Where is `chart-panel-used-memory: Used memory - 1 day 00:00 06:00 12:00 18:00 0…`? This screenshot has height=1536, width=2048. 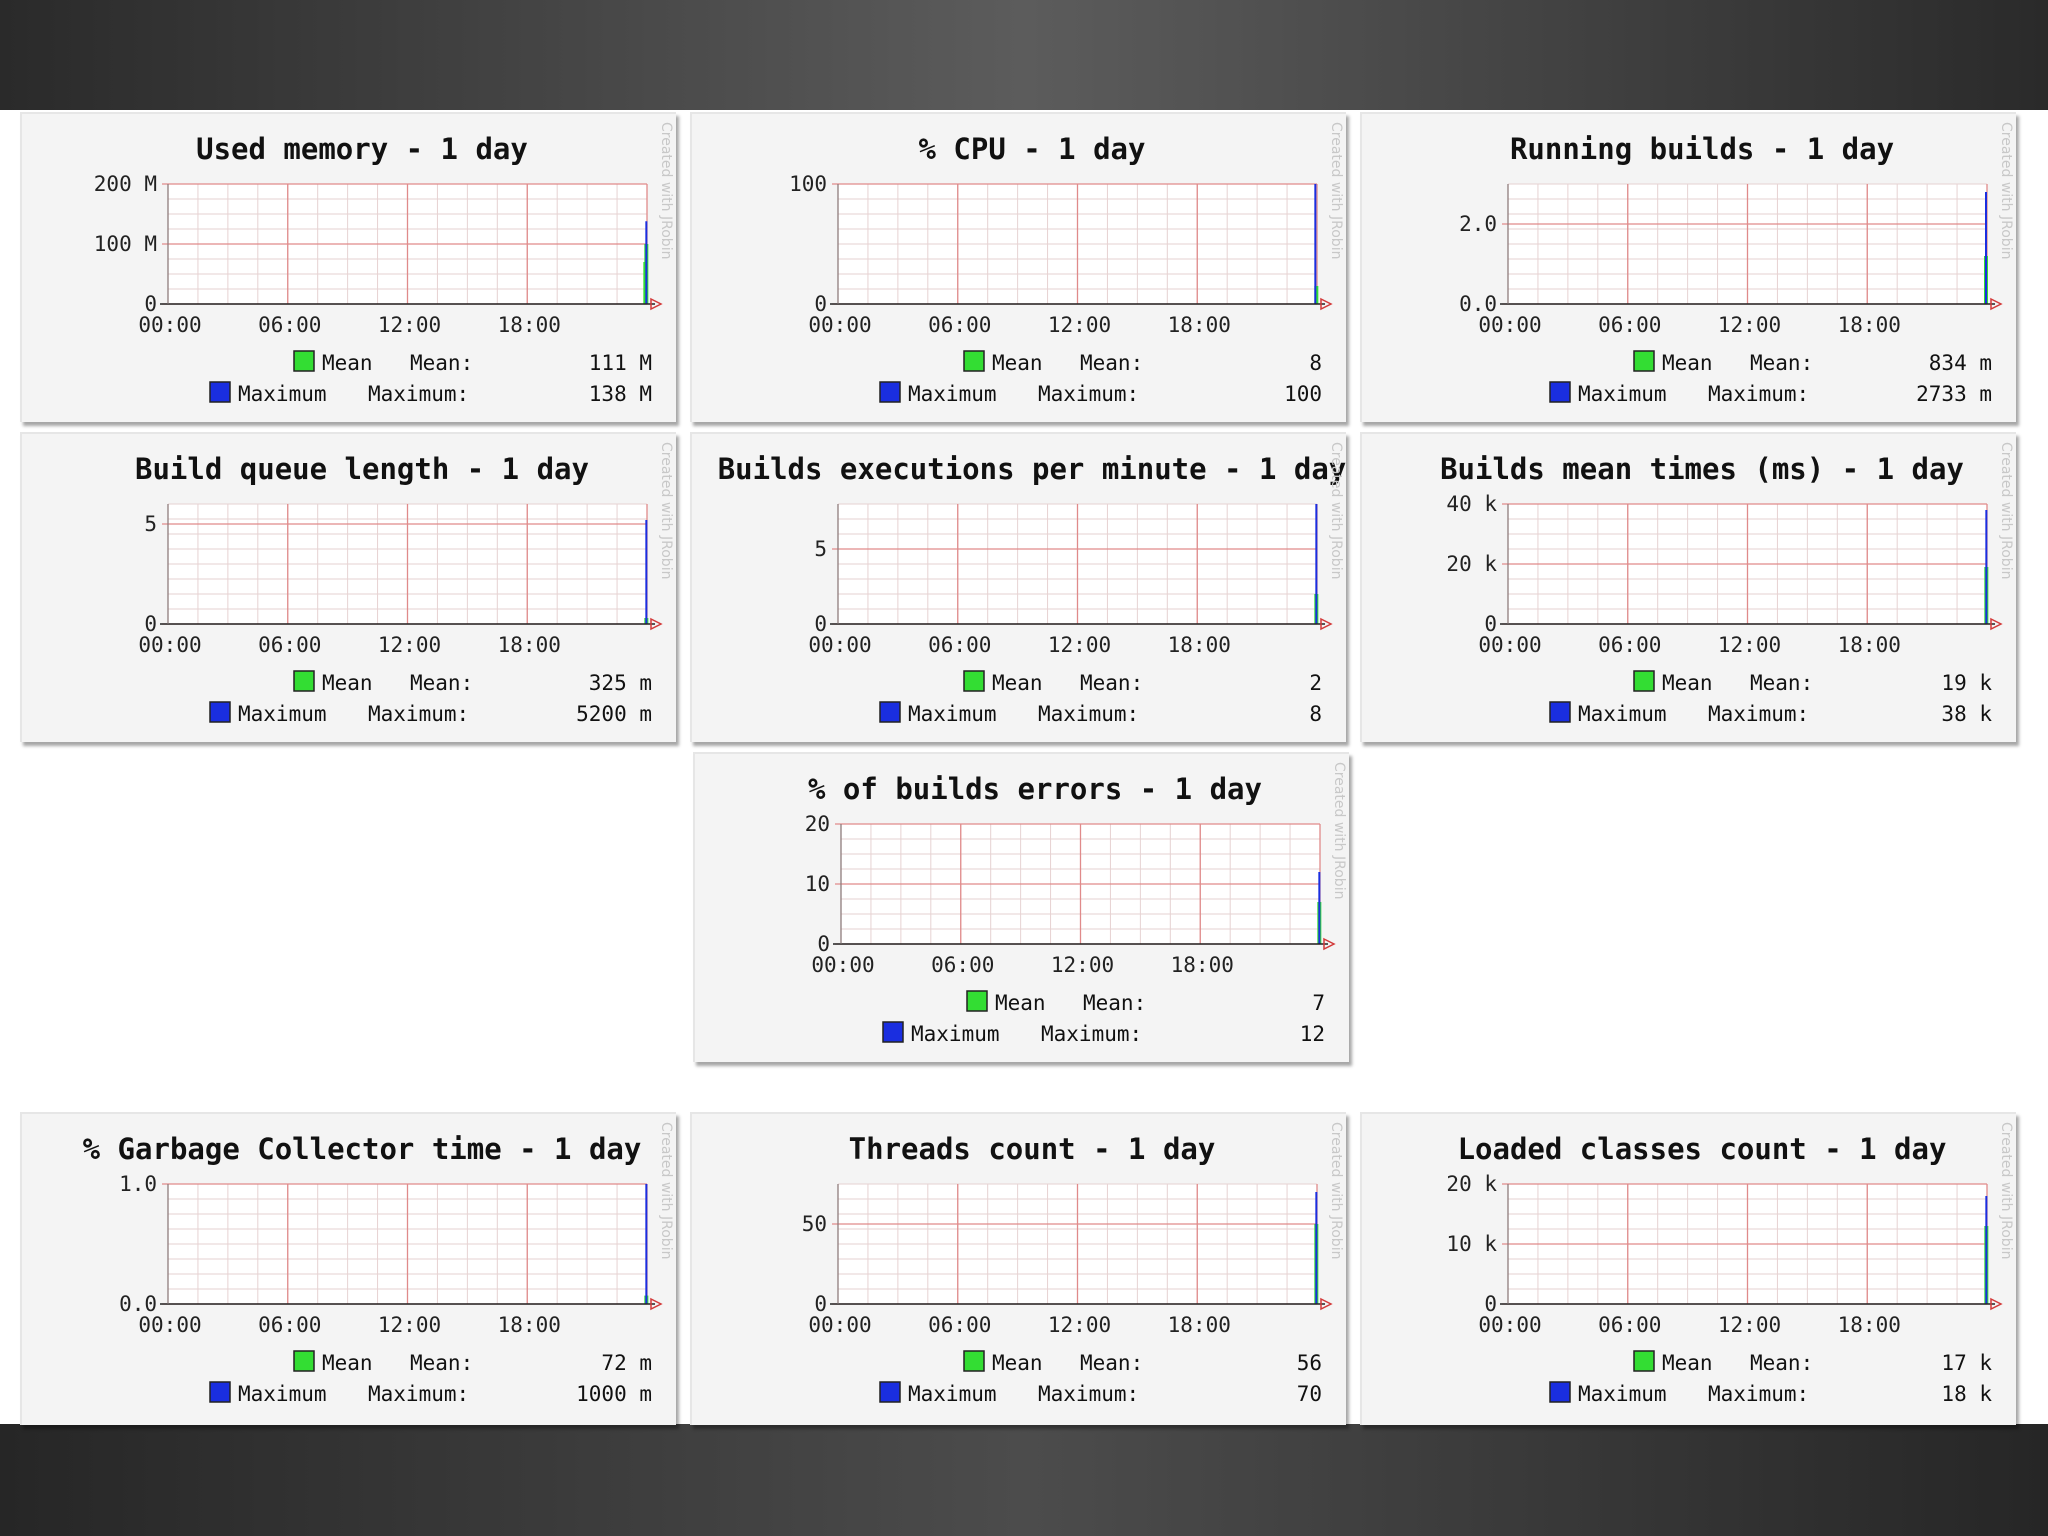 chart-panel-used-memory: Used memory - 1 day 00:00 06:00 12:00 18:00 0… is located at coordinates (348, 267).